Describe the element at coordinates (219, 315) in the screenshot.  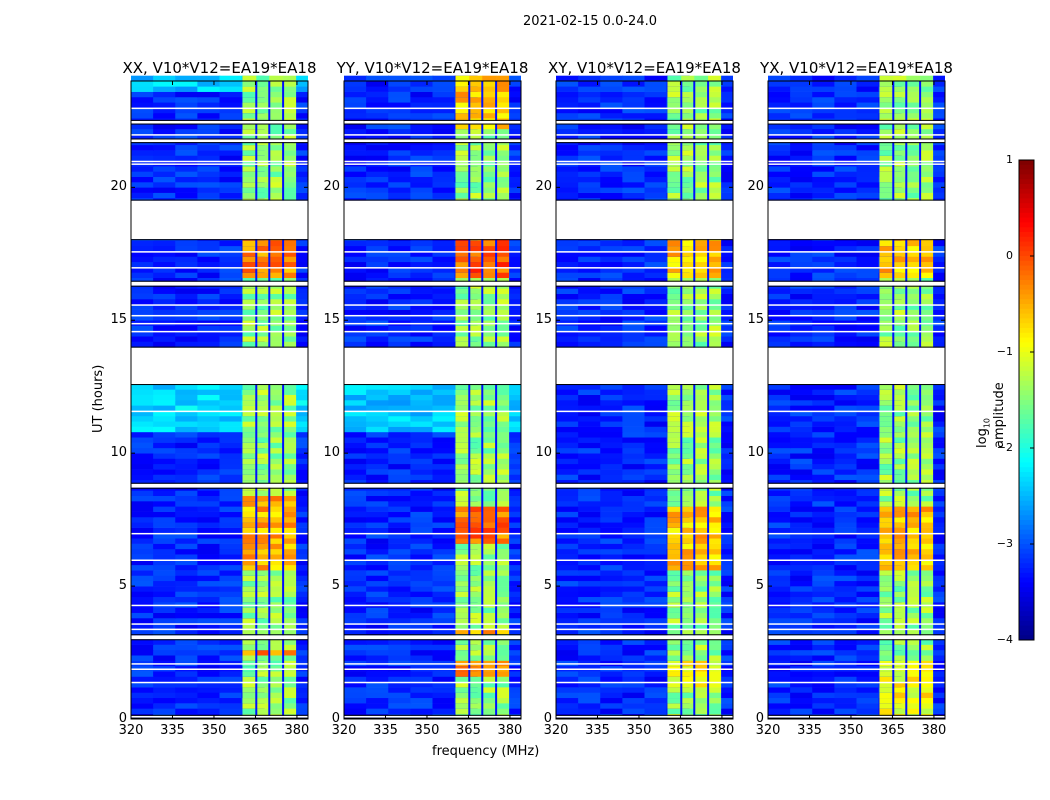
I see `flag-line` at that location.